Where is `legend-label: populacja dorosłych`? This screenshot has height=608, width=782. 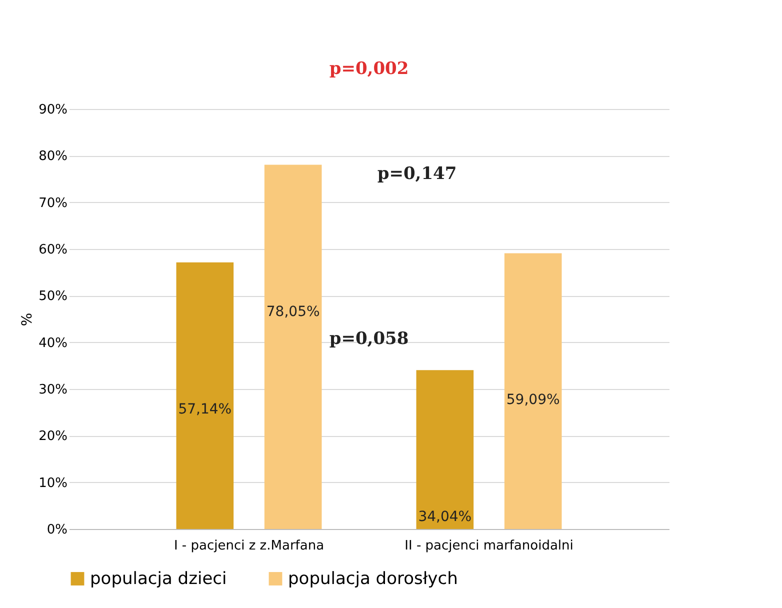 legend-label: populacja dorosłych is located at coordinates (373, 578).